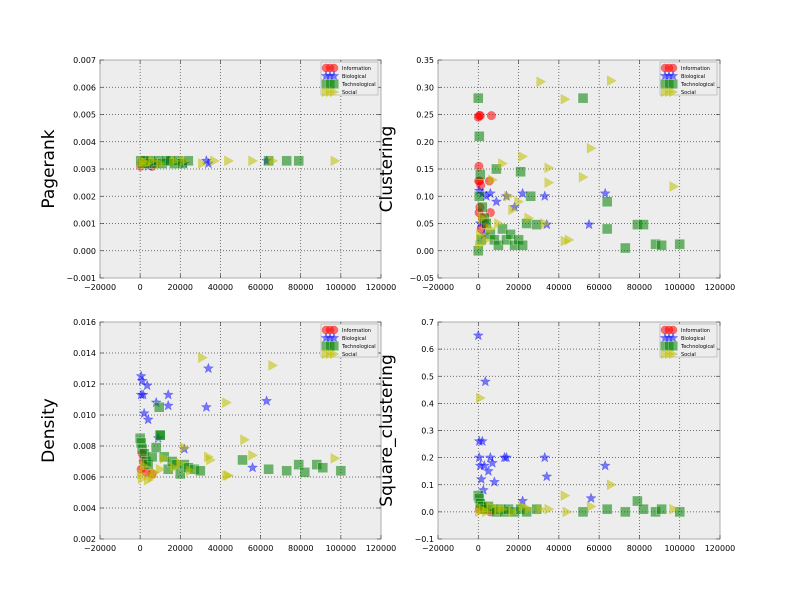 The height and width of the screenshot is (604, 800). What do you see at coordinates (427, 485) in the screenshot?
I see `panel-square-clustering-ytick-label: 0.1` at bounding box center [427, 485].